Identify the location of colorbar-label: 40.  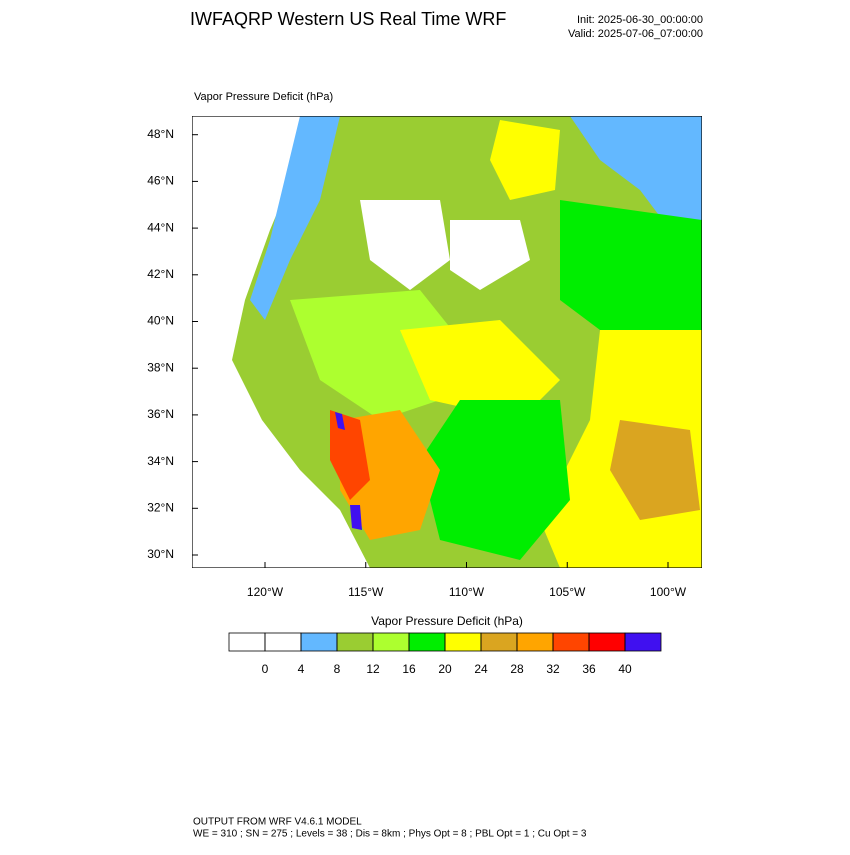
(625, 669).